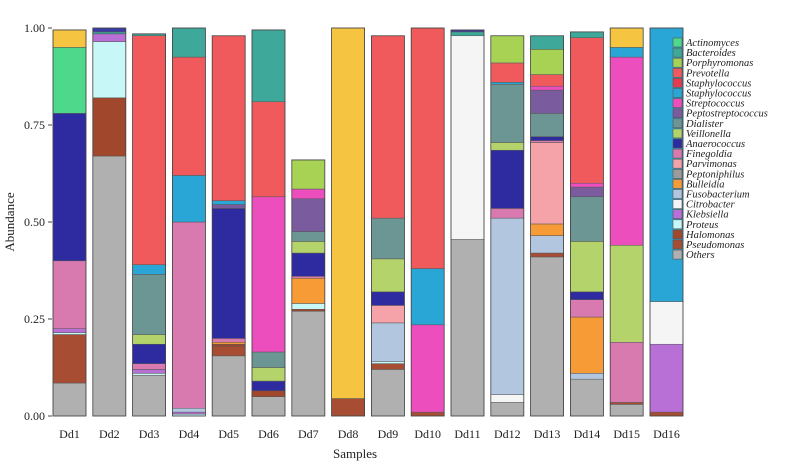  I want to click on x-tick-label: Dd15, so click(626, 434).